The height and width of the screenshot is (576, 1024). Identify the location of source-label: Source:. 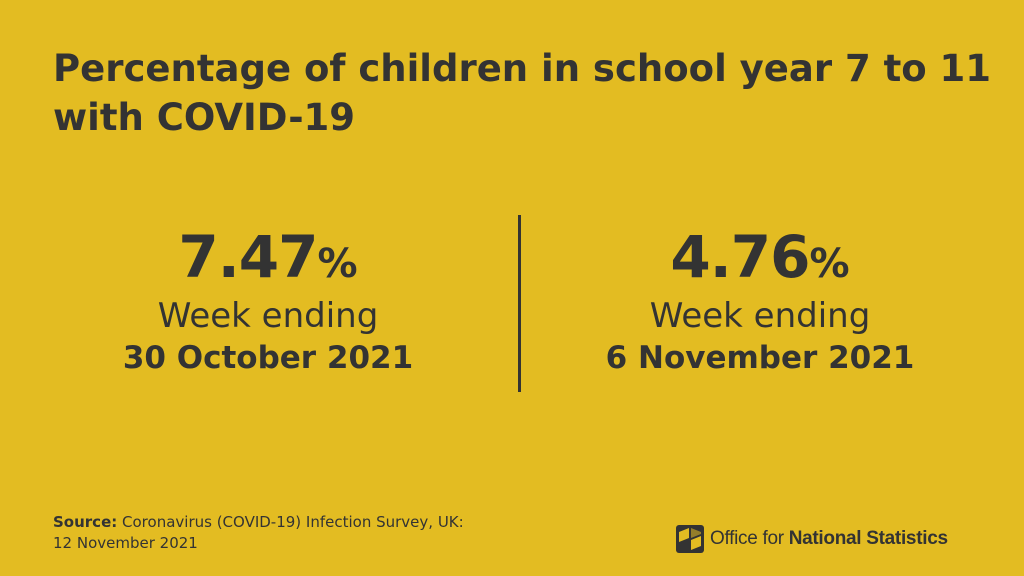
(85, 522).